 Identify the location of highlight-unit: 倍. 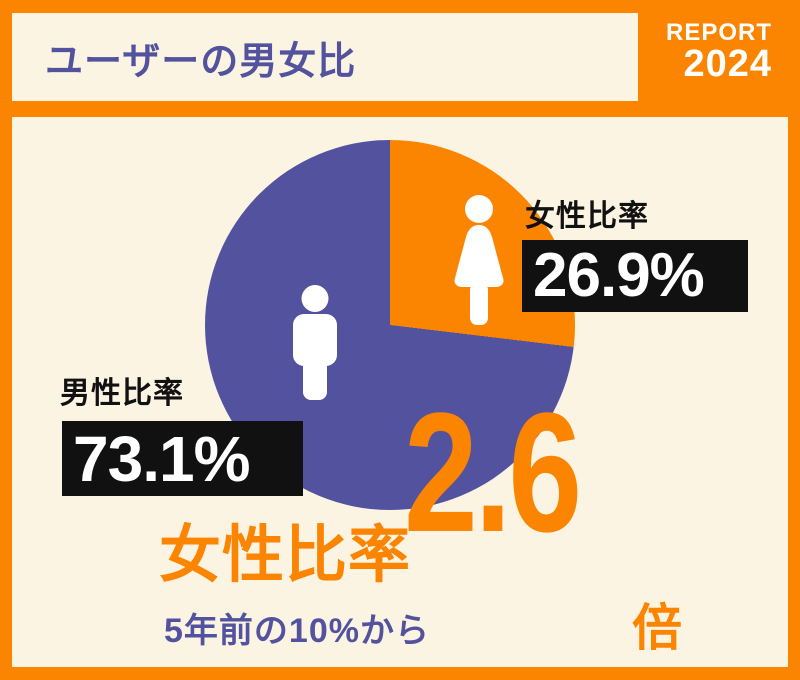
(657, 628).